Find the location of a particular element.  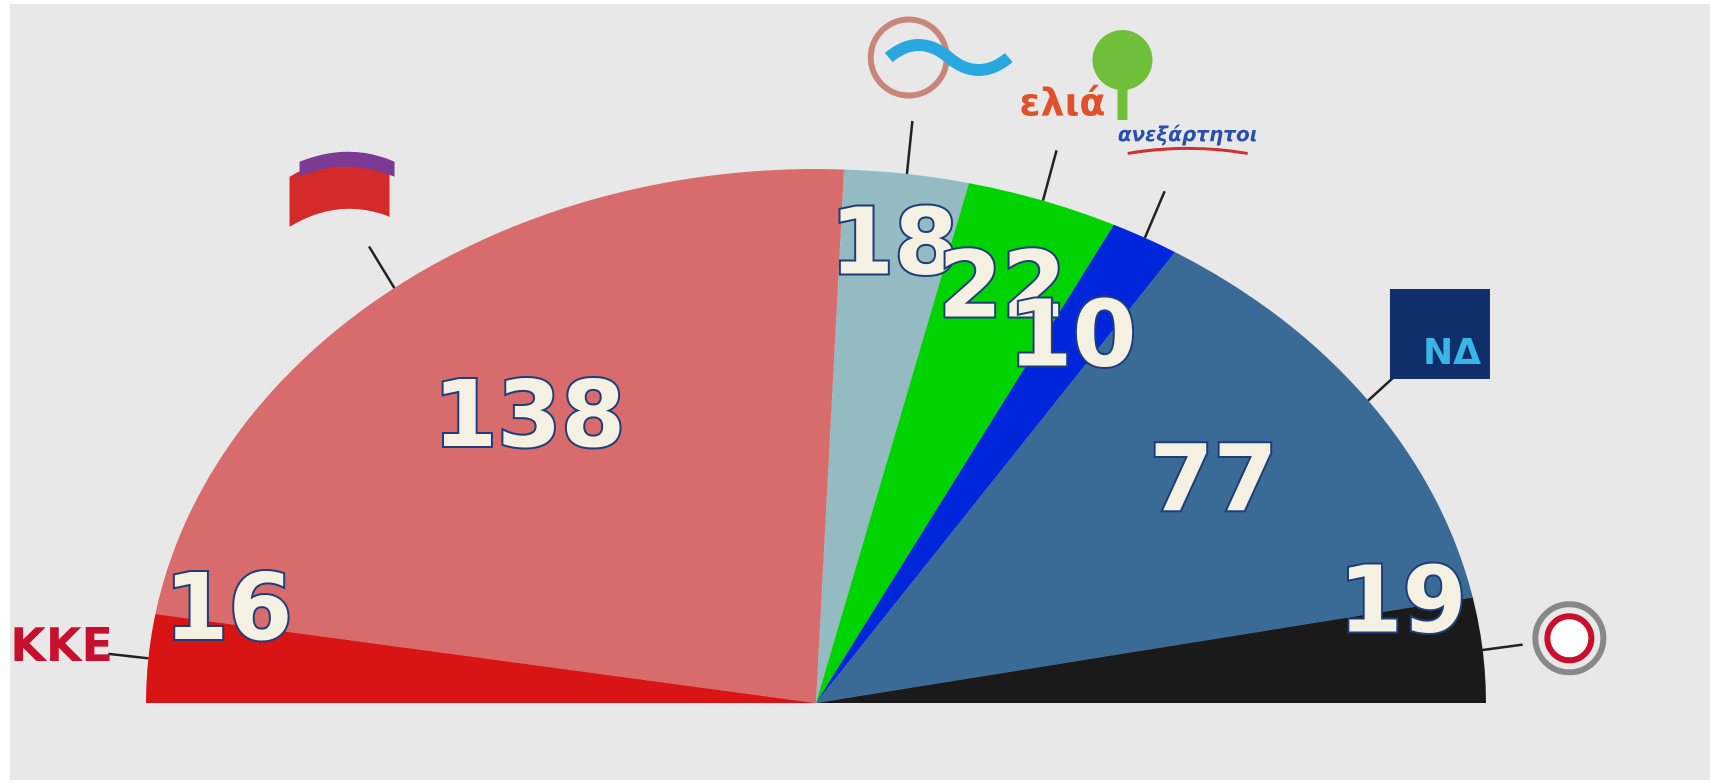

data-label: 16 is located at coordinates (228, 607).